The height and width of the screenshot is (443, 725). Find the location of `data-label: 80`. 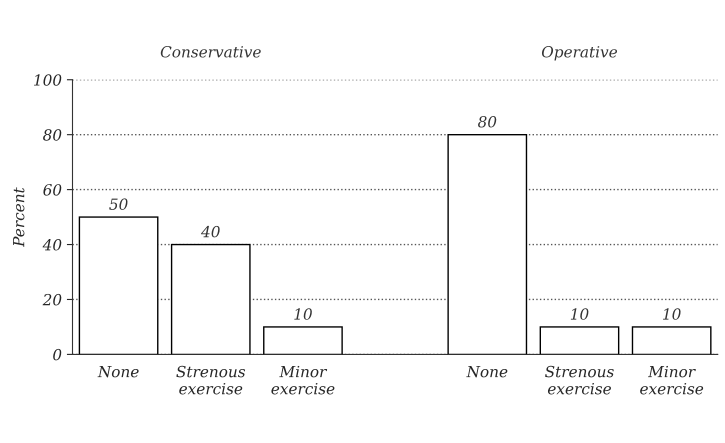

data-label: 80 is located at coordinates (487, 122).